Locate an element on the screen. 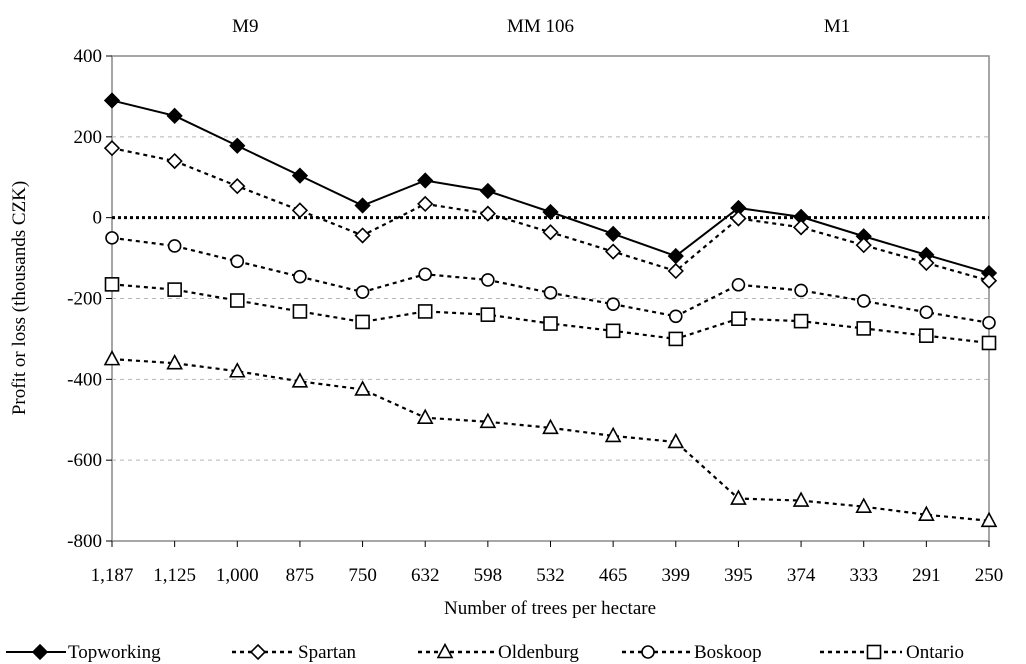  x-tick-label: 395 is located at coordinates (738, 575).